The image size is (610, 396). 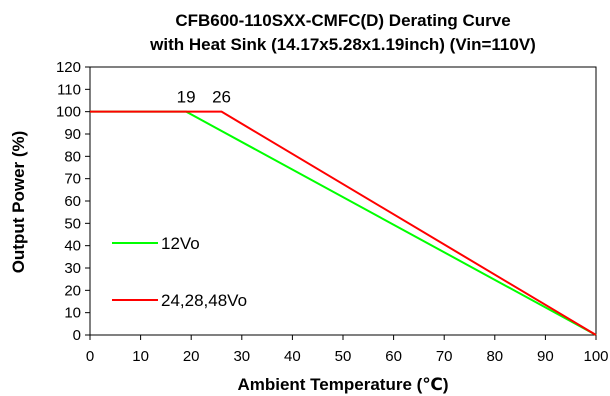 I want to click on x-tick-label: 70, so click(x=444, y=356).